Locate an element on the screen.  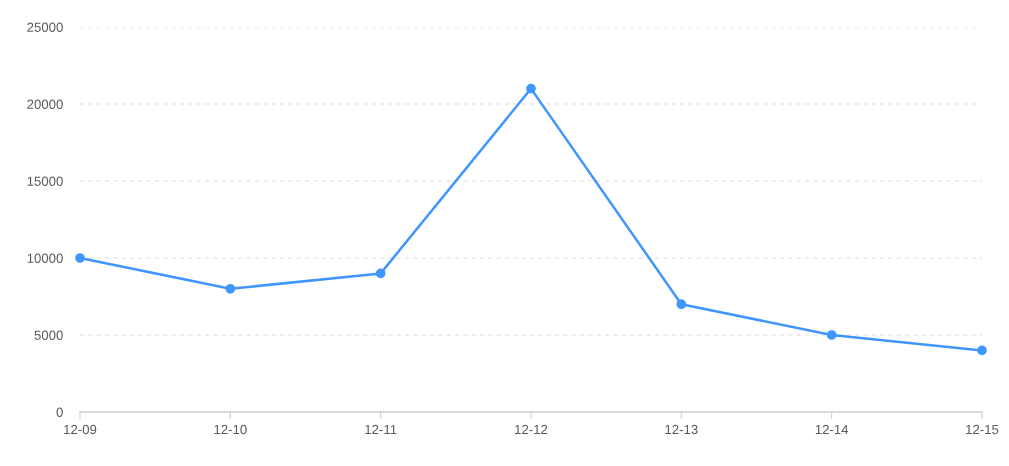
y-tick-label: 0 is located at coordinates (59, 412).